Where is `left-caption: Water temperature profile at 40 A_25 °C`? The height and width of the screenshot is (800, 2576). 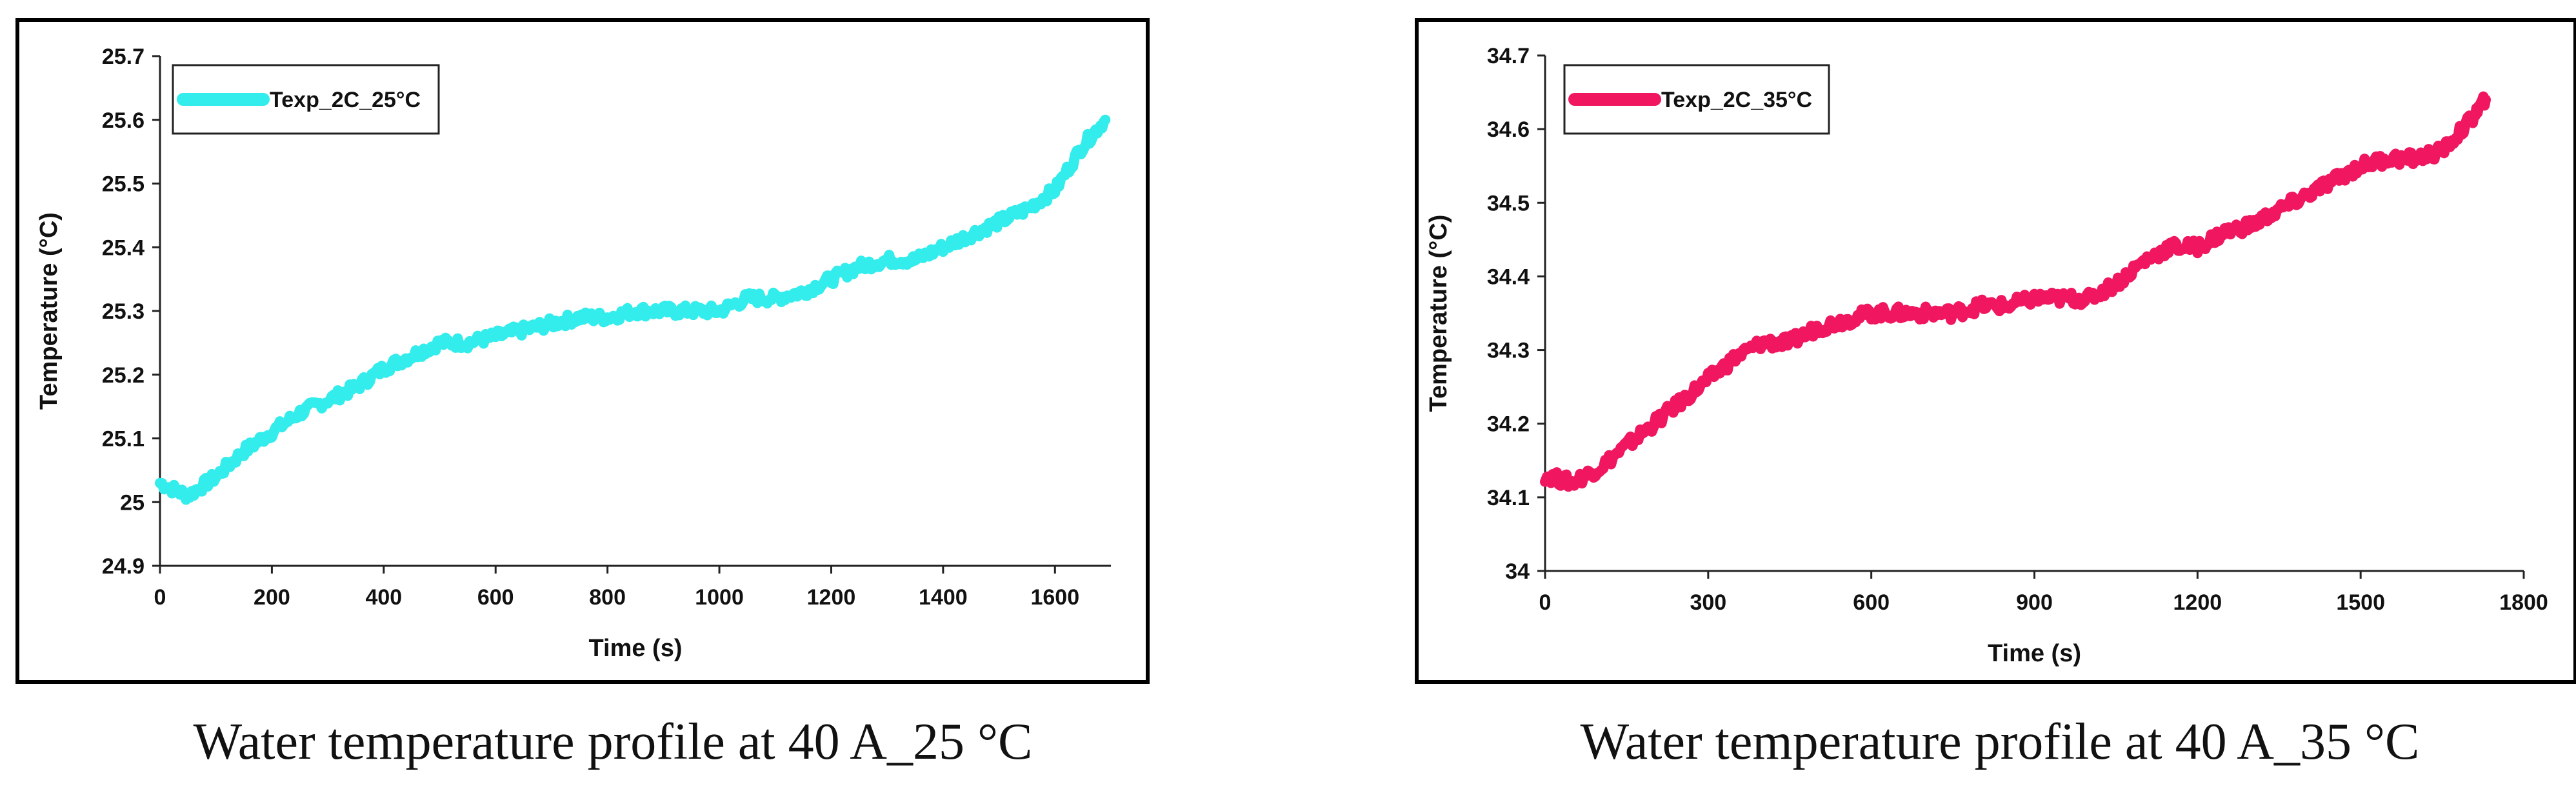 left-caption: Water temperature profile at 40 A_25 °C is located at coordinates (613, 742).